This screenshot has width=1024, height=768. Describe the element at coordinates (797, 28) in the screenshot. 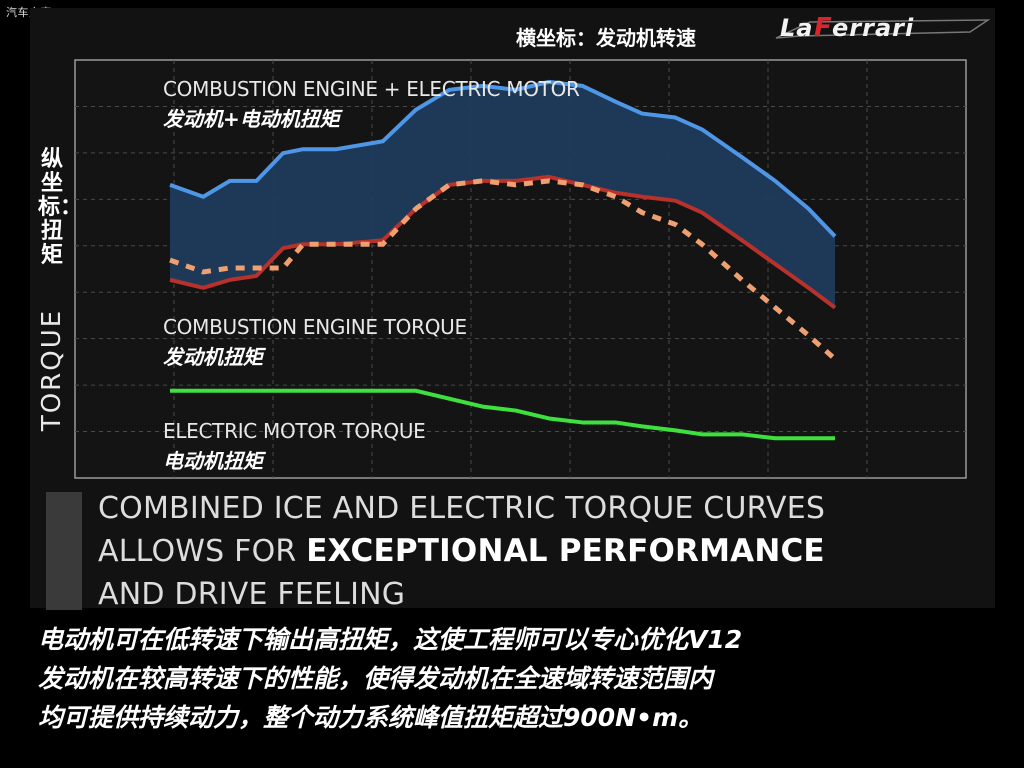

I see `svg-text: La` at that location.